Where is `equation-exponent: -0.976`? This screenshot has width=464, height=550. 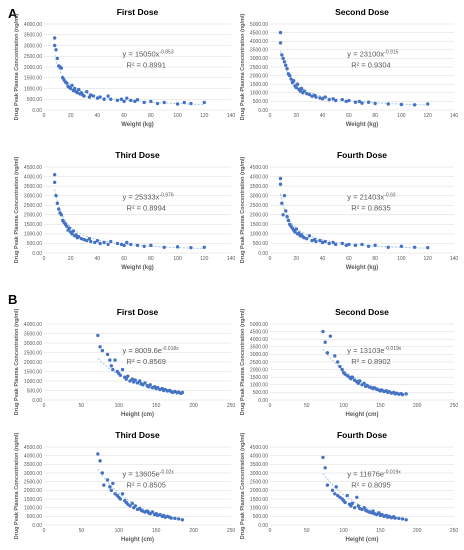
equation-exponent: -0.976 is located at coordinates (166, 196).